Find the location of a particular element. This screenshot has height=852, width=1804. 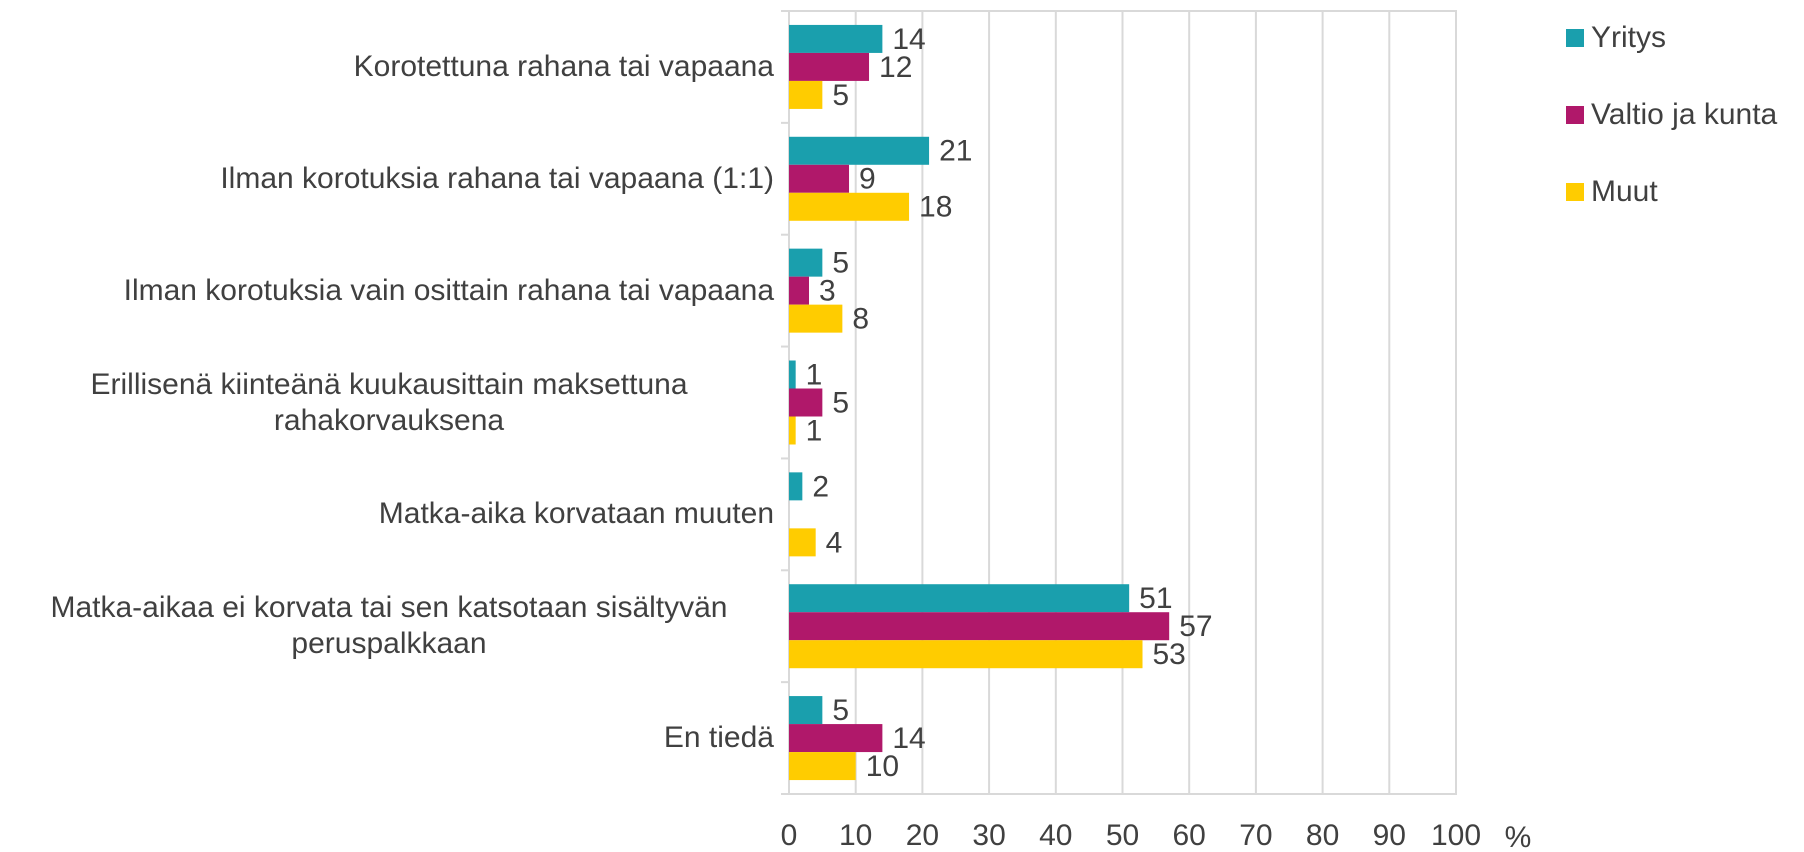

value-label: 51 is located at coordinates (1155, 598).